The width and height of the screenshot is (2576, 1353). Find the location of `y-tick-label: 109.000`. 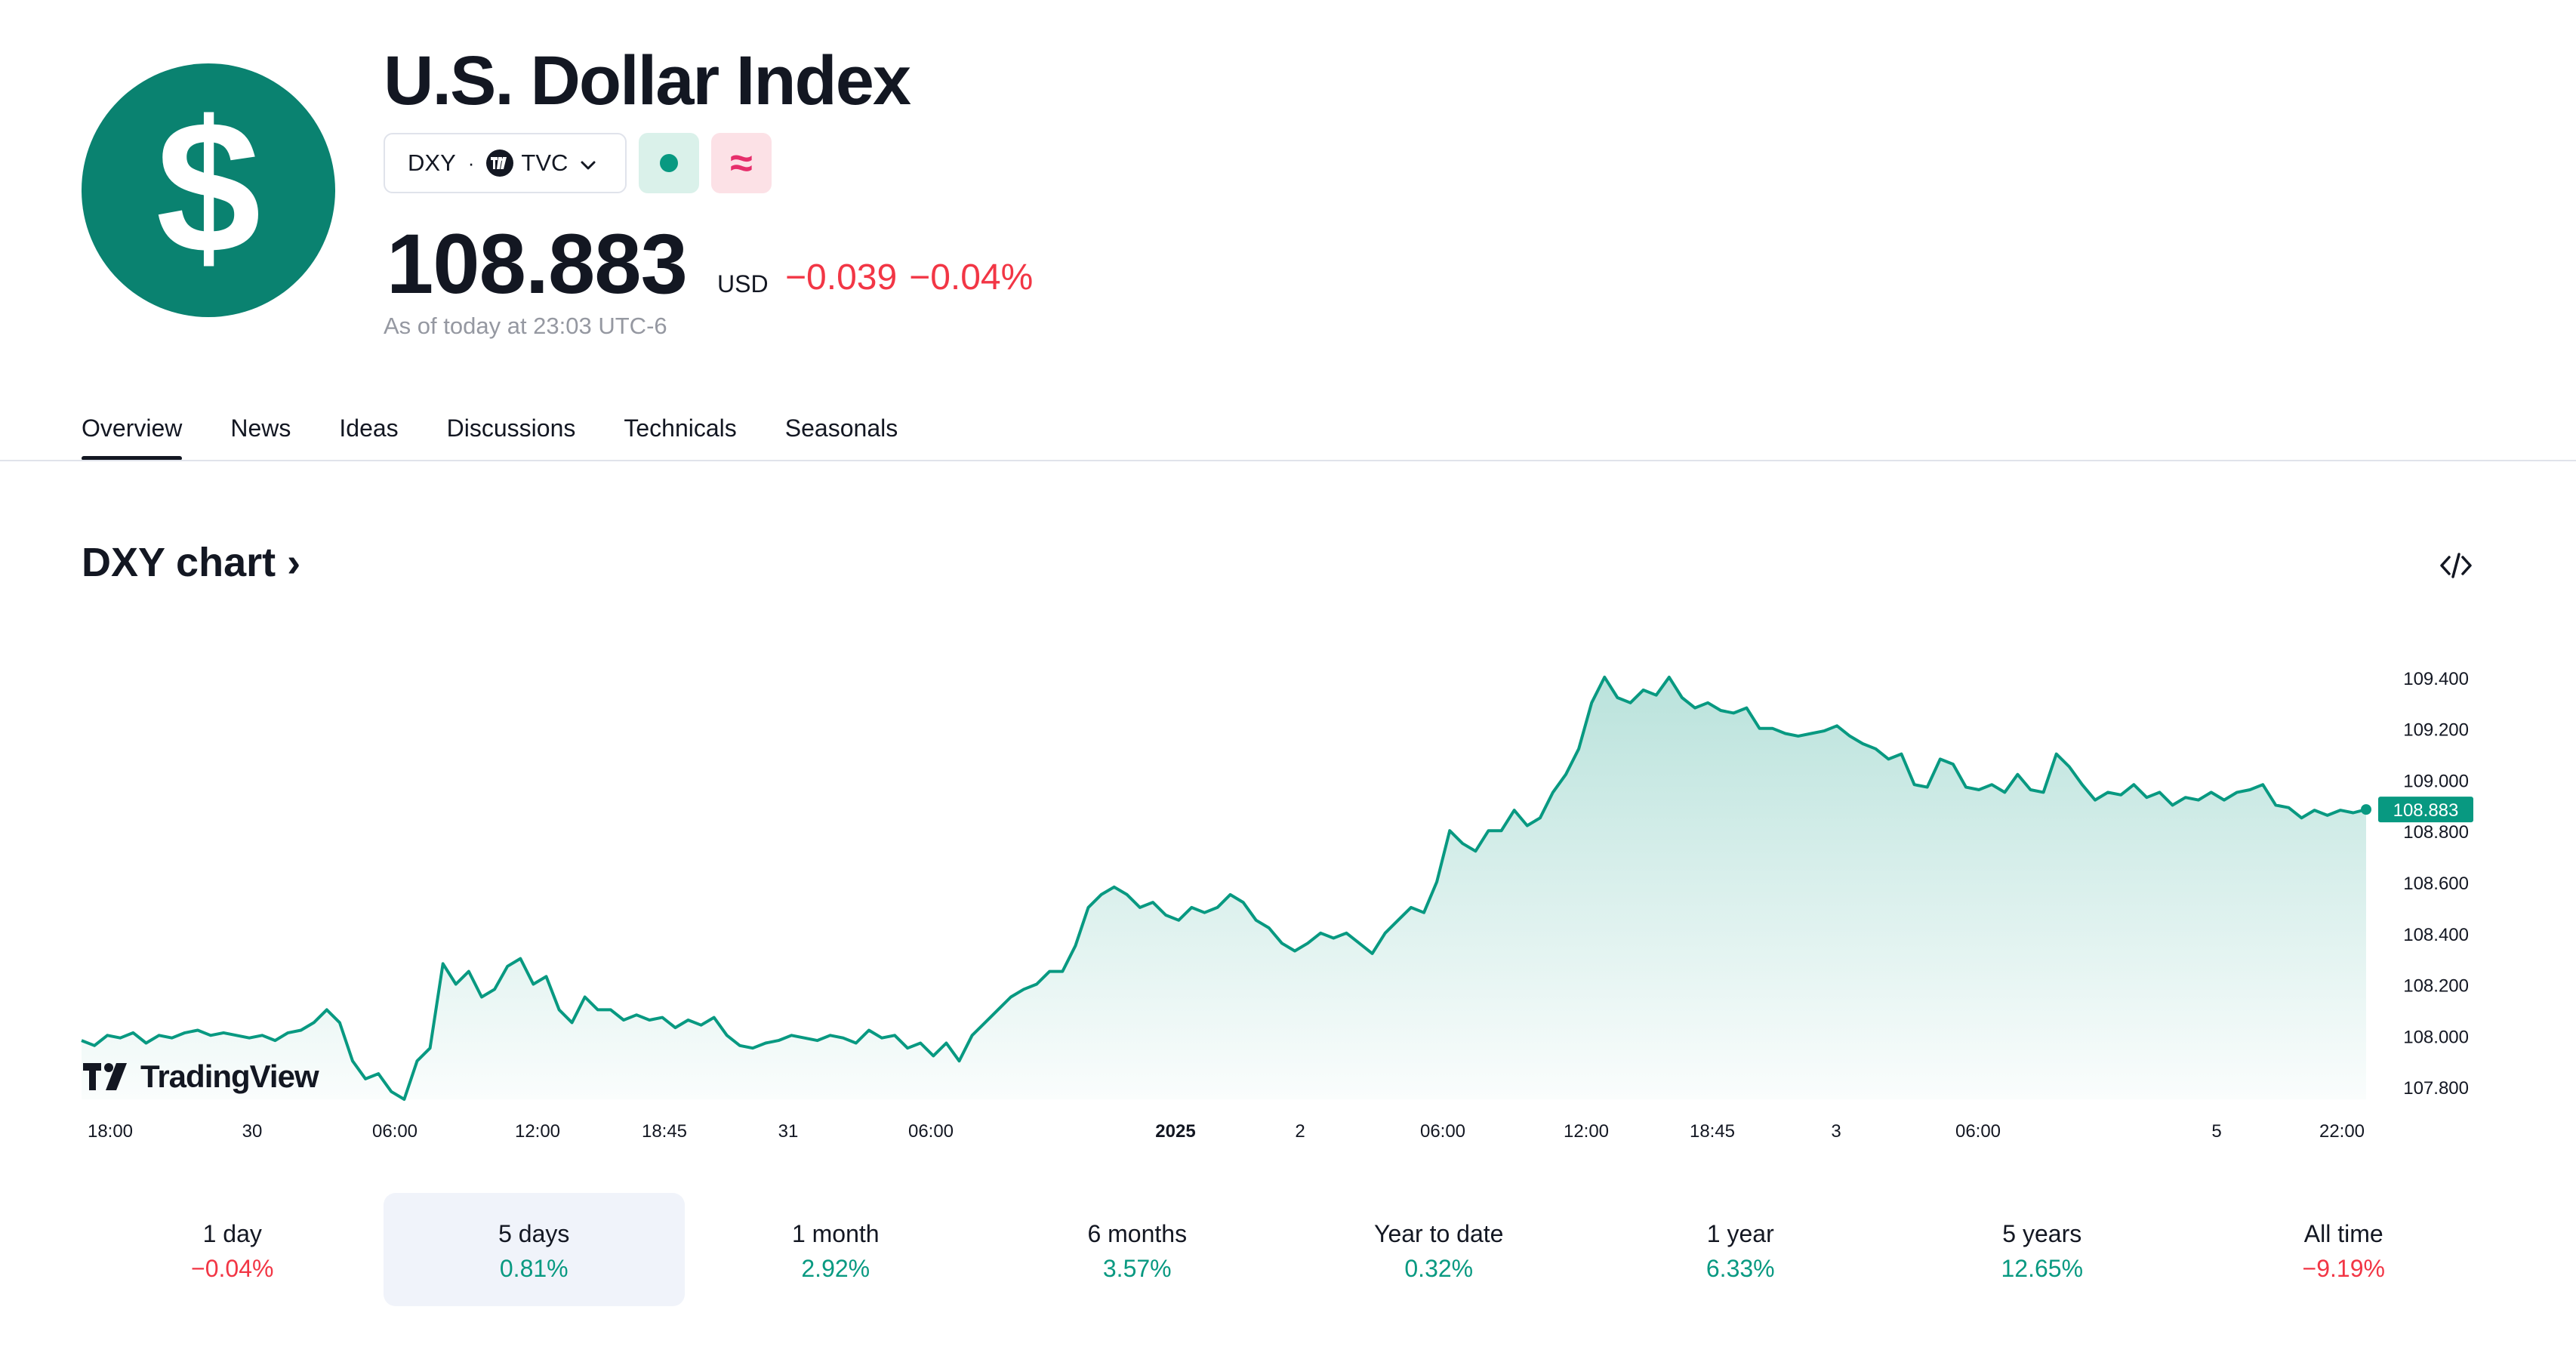

y-tick-label: 109.000 is located at coordinates (2436, 781).